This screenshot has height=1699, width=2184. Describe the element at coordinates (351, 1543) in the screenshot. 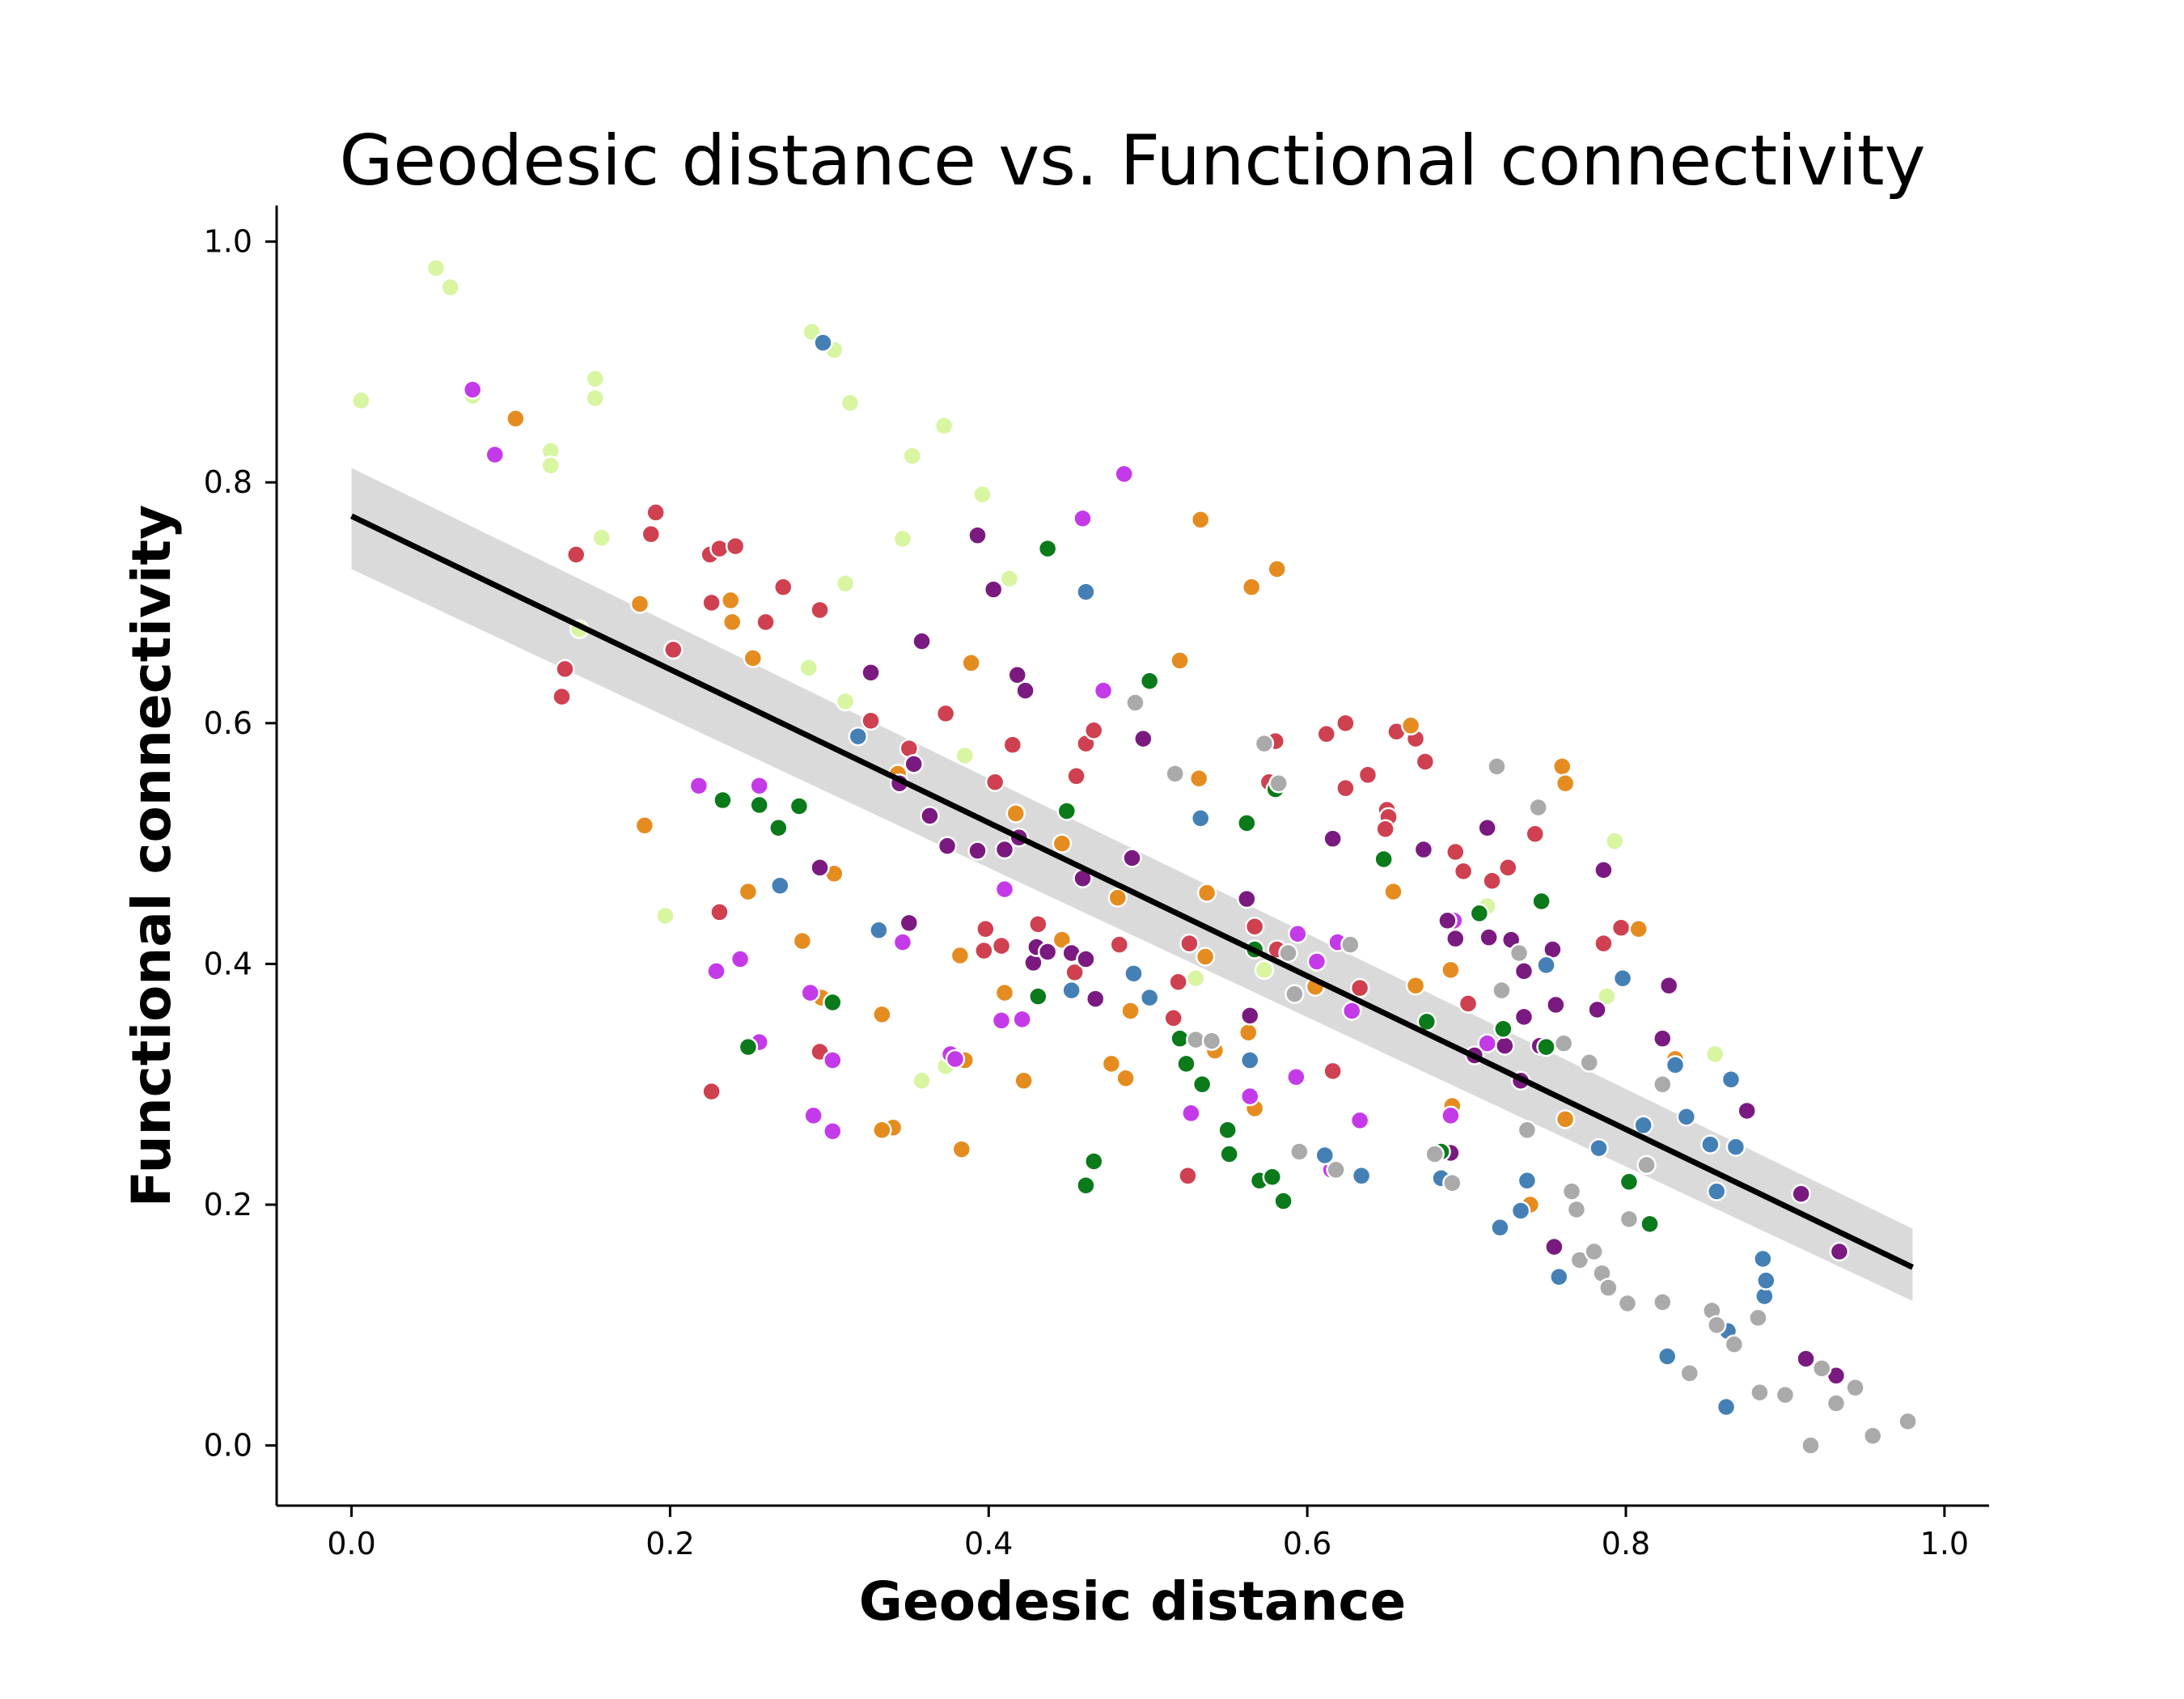

I see `x-tick-label: 0.0` at that location.